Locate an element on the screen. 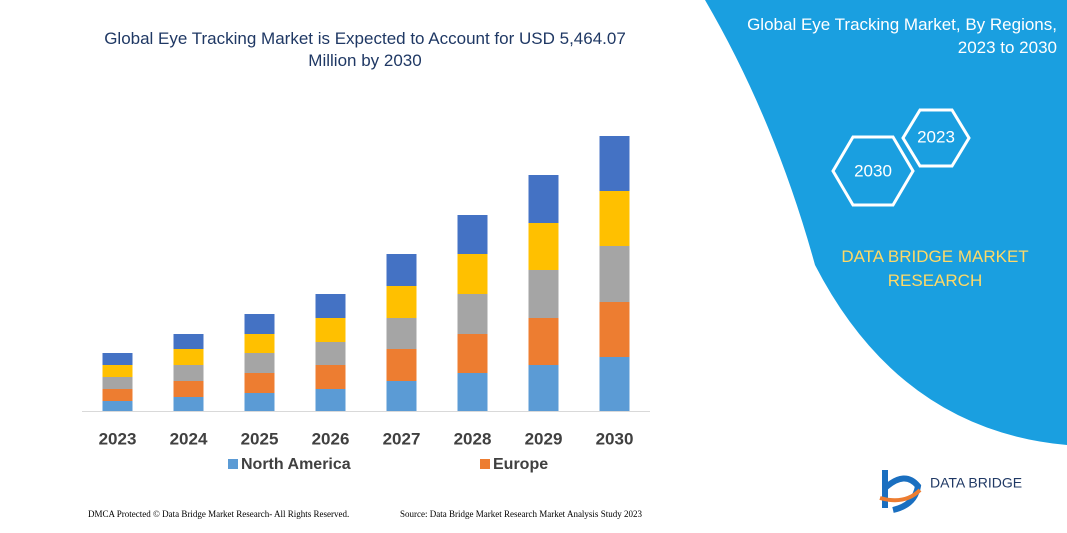  logo-text: DATA BRIDGE is located at coordinates (976, 483).